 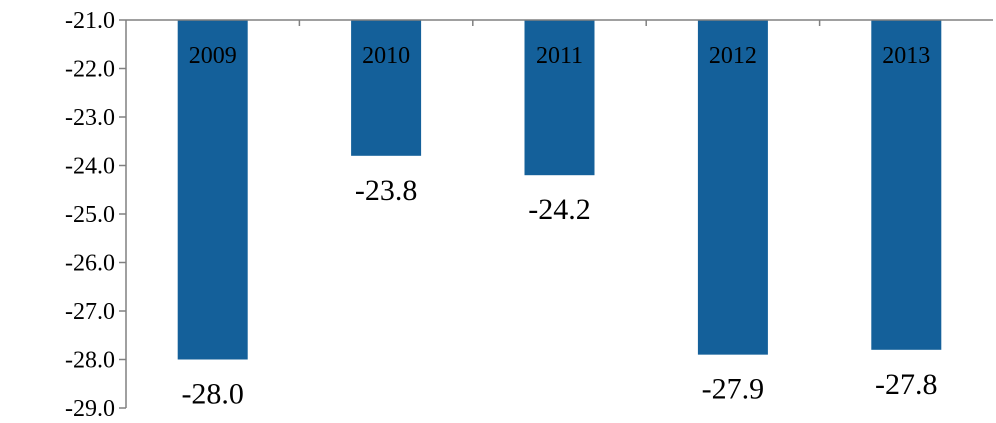 I want to click on data-label-2011: -24.2, so click(x=559, y=209).